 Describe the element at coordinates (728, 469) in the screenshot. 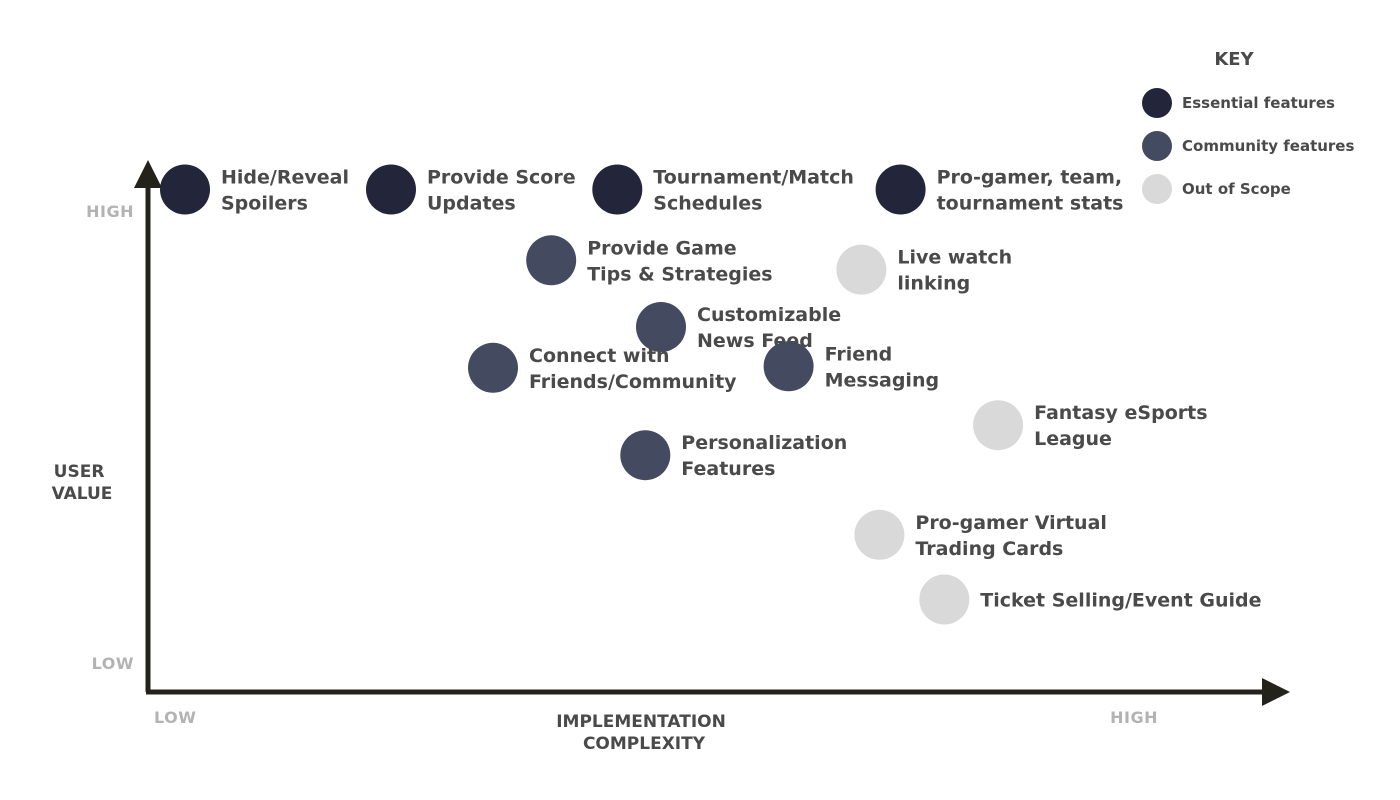

I see `point-label-line: Features` at that location.